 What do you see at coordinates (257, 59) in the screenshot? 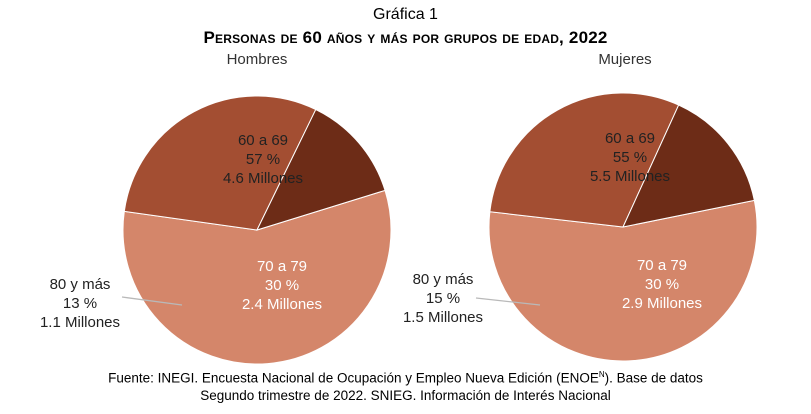
I see `pie-title-hombres: Hombres` at bounding box center [257, 59].